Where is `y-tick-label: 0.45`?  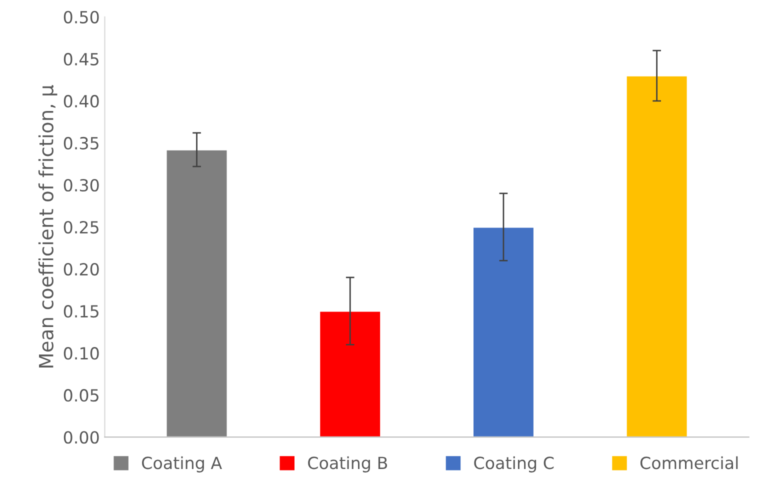 y-tick-label: 0.45 is located at coordinates (81, 59).